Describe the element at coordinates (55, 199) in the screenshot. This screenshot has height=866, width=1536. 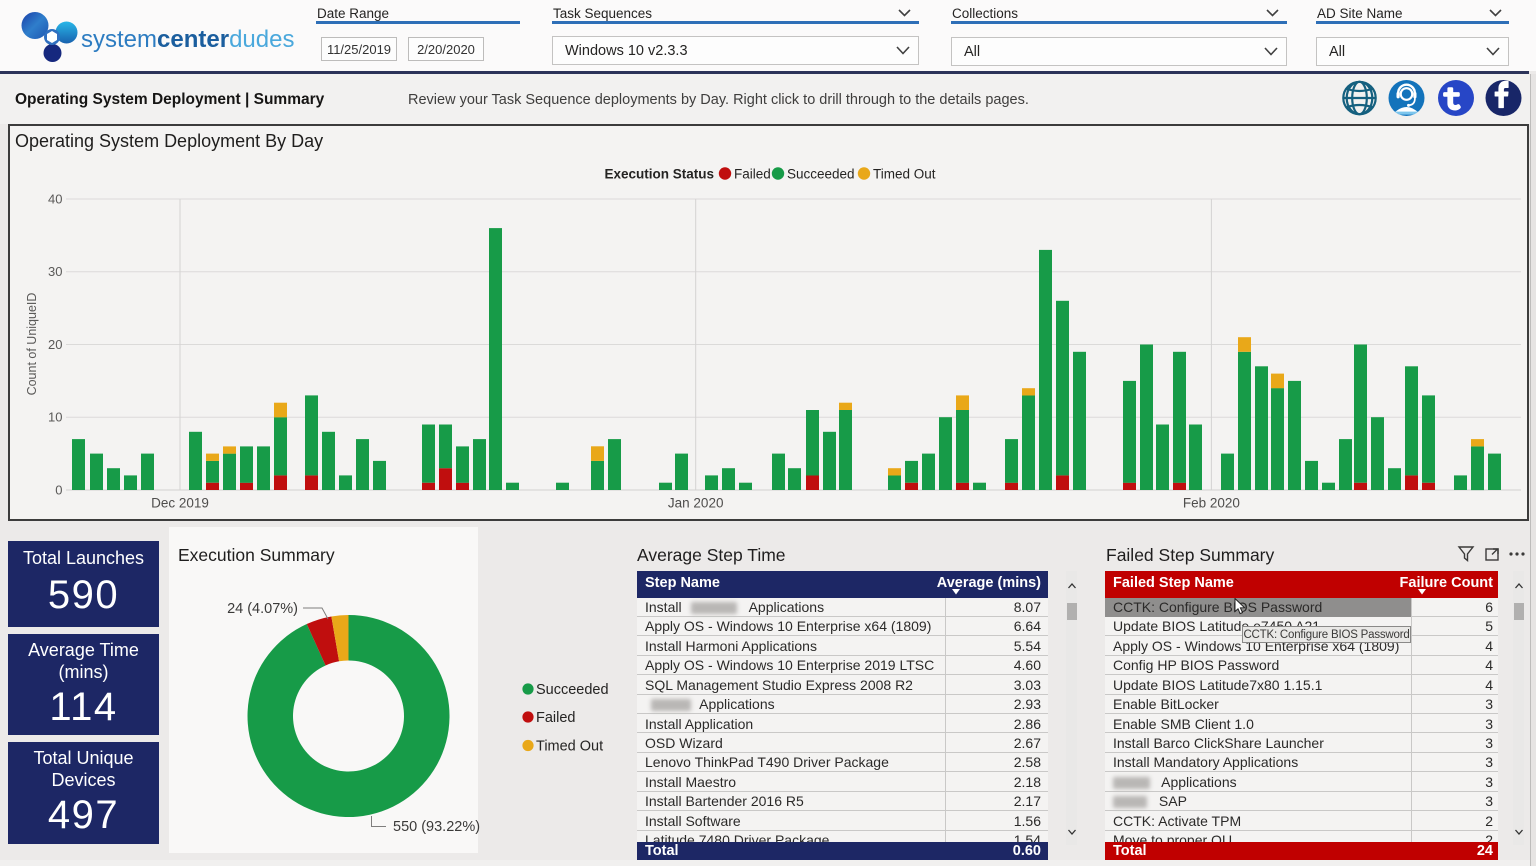
I see `svg-text: 40` at that location.